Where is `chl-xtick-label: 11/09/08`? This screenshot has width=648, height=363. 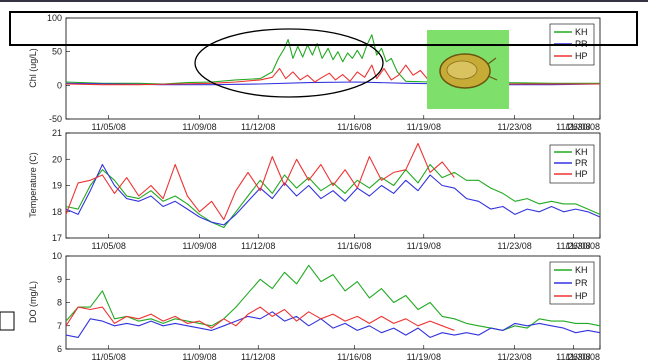
chl-xtick-label: 11/09/08 is located at coordinates (199, 127).